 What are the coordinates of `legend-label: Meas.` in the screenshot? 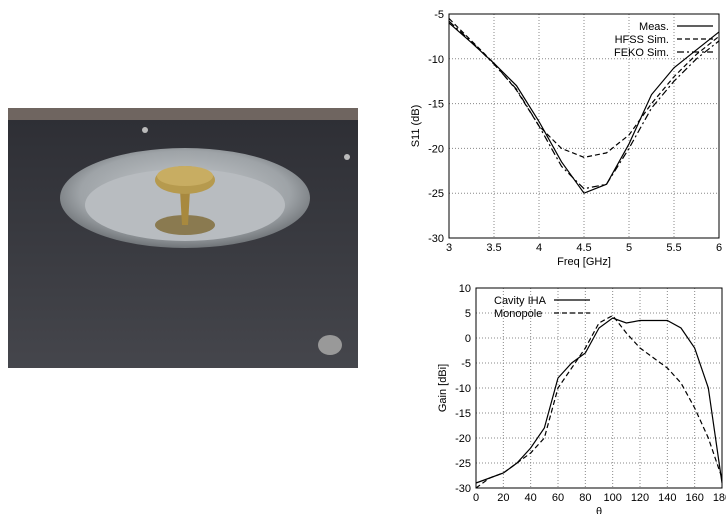 It's located at (654, 27).